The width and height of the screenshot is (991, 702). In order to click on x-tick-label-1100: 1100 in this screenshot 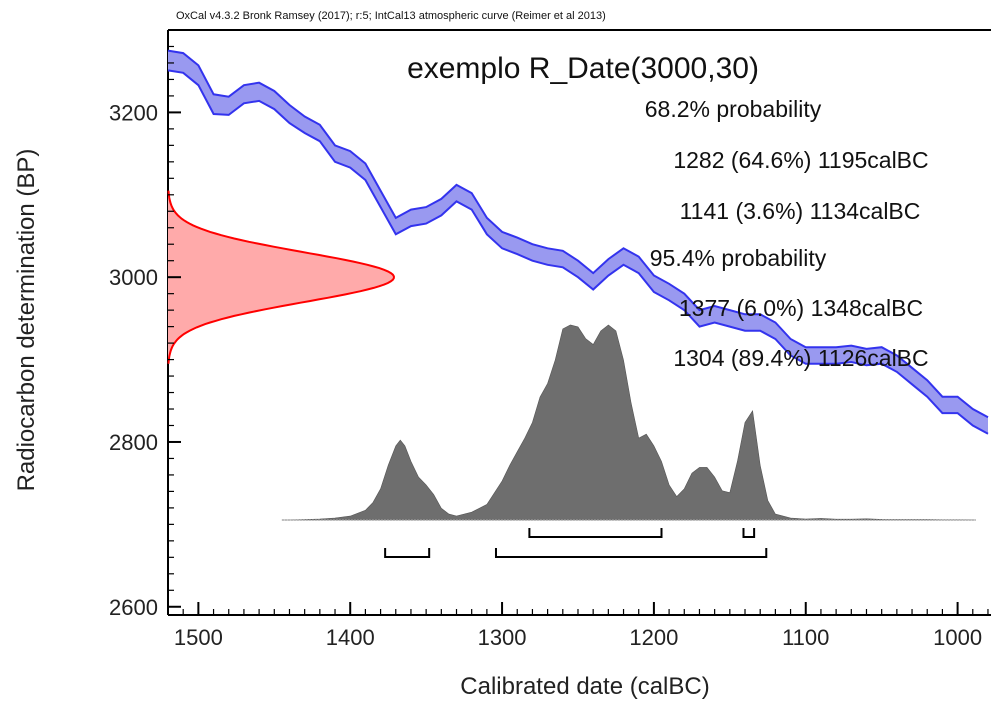, I will do `click(805, 637)`.